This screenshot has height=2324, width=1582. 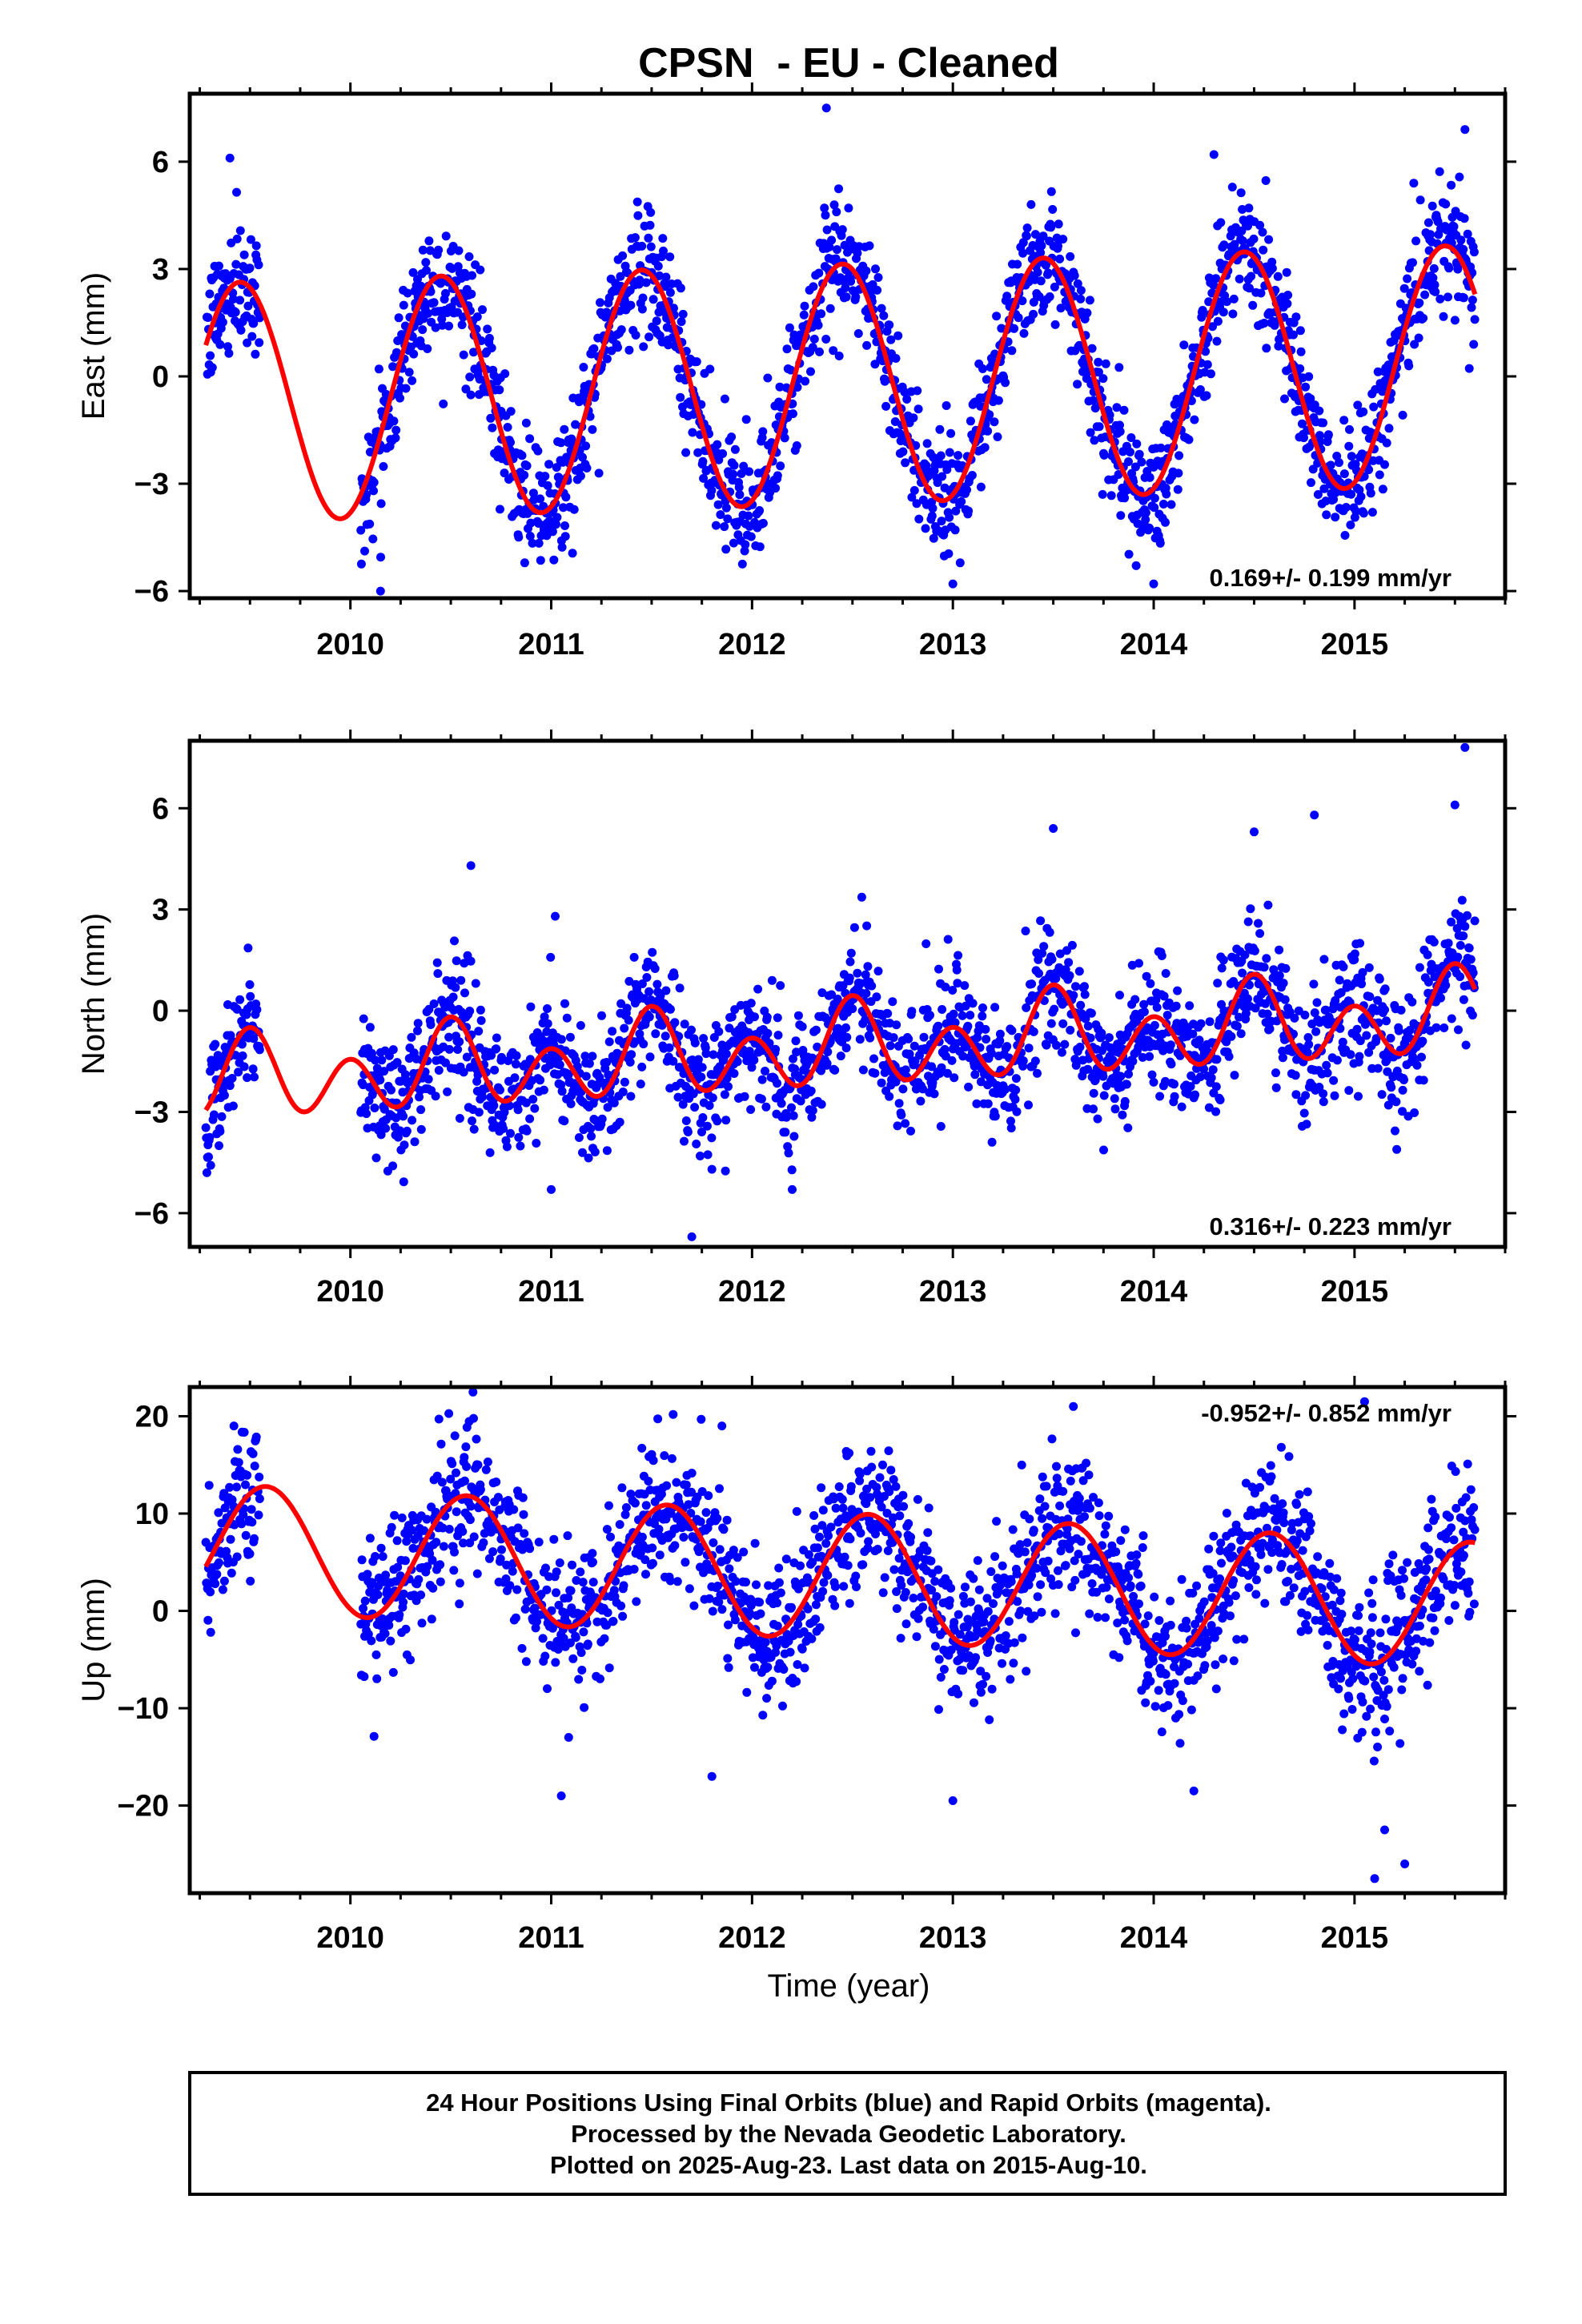 What do you see at coordinates (1355, 644) in the screenshot?
I see `x-tick-label: 2015` at bounding box center [1355, 644].